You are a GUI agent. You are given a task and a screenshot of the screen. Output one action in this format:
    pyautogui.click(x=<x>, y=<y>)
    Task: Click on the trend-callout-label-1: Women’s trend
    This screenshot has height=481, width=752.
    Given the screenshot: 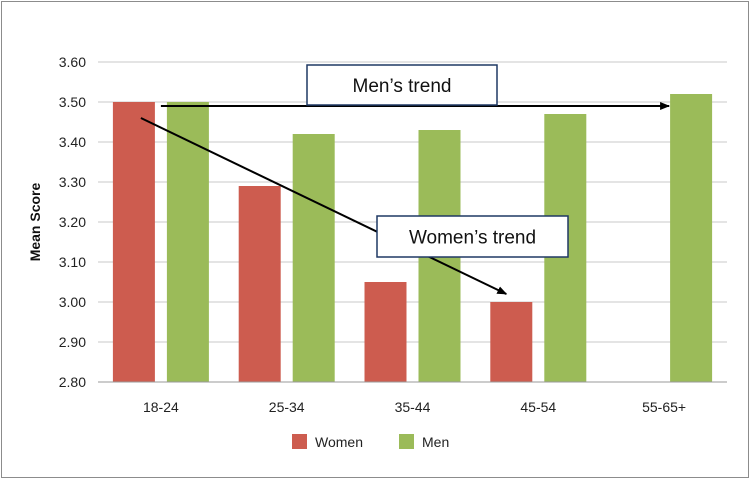 What is the action you would take?
    pyautogui.click(x=472, y=238)
    